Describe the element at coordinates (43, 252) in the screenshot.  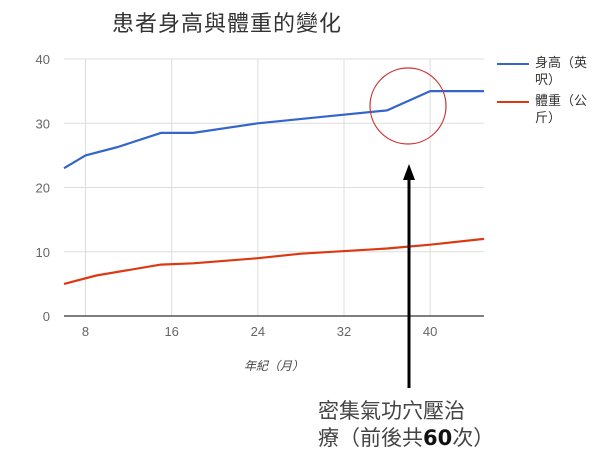
I see `y-tick-label: 10` at that location.